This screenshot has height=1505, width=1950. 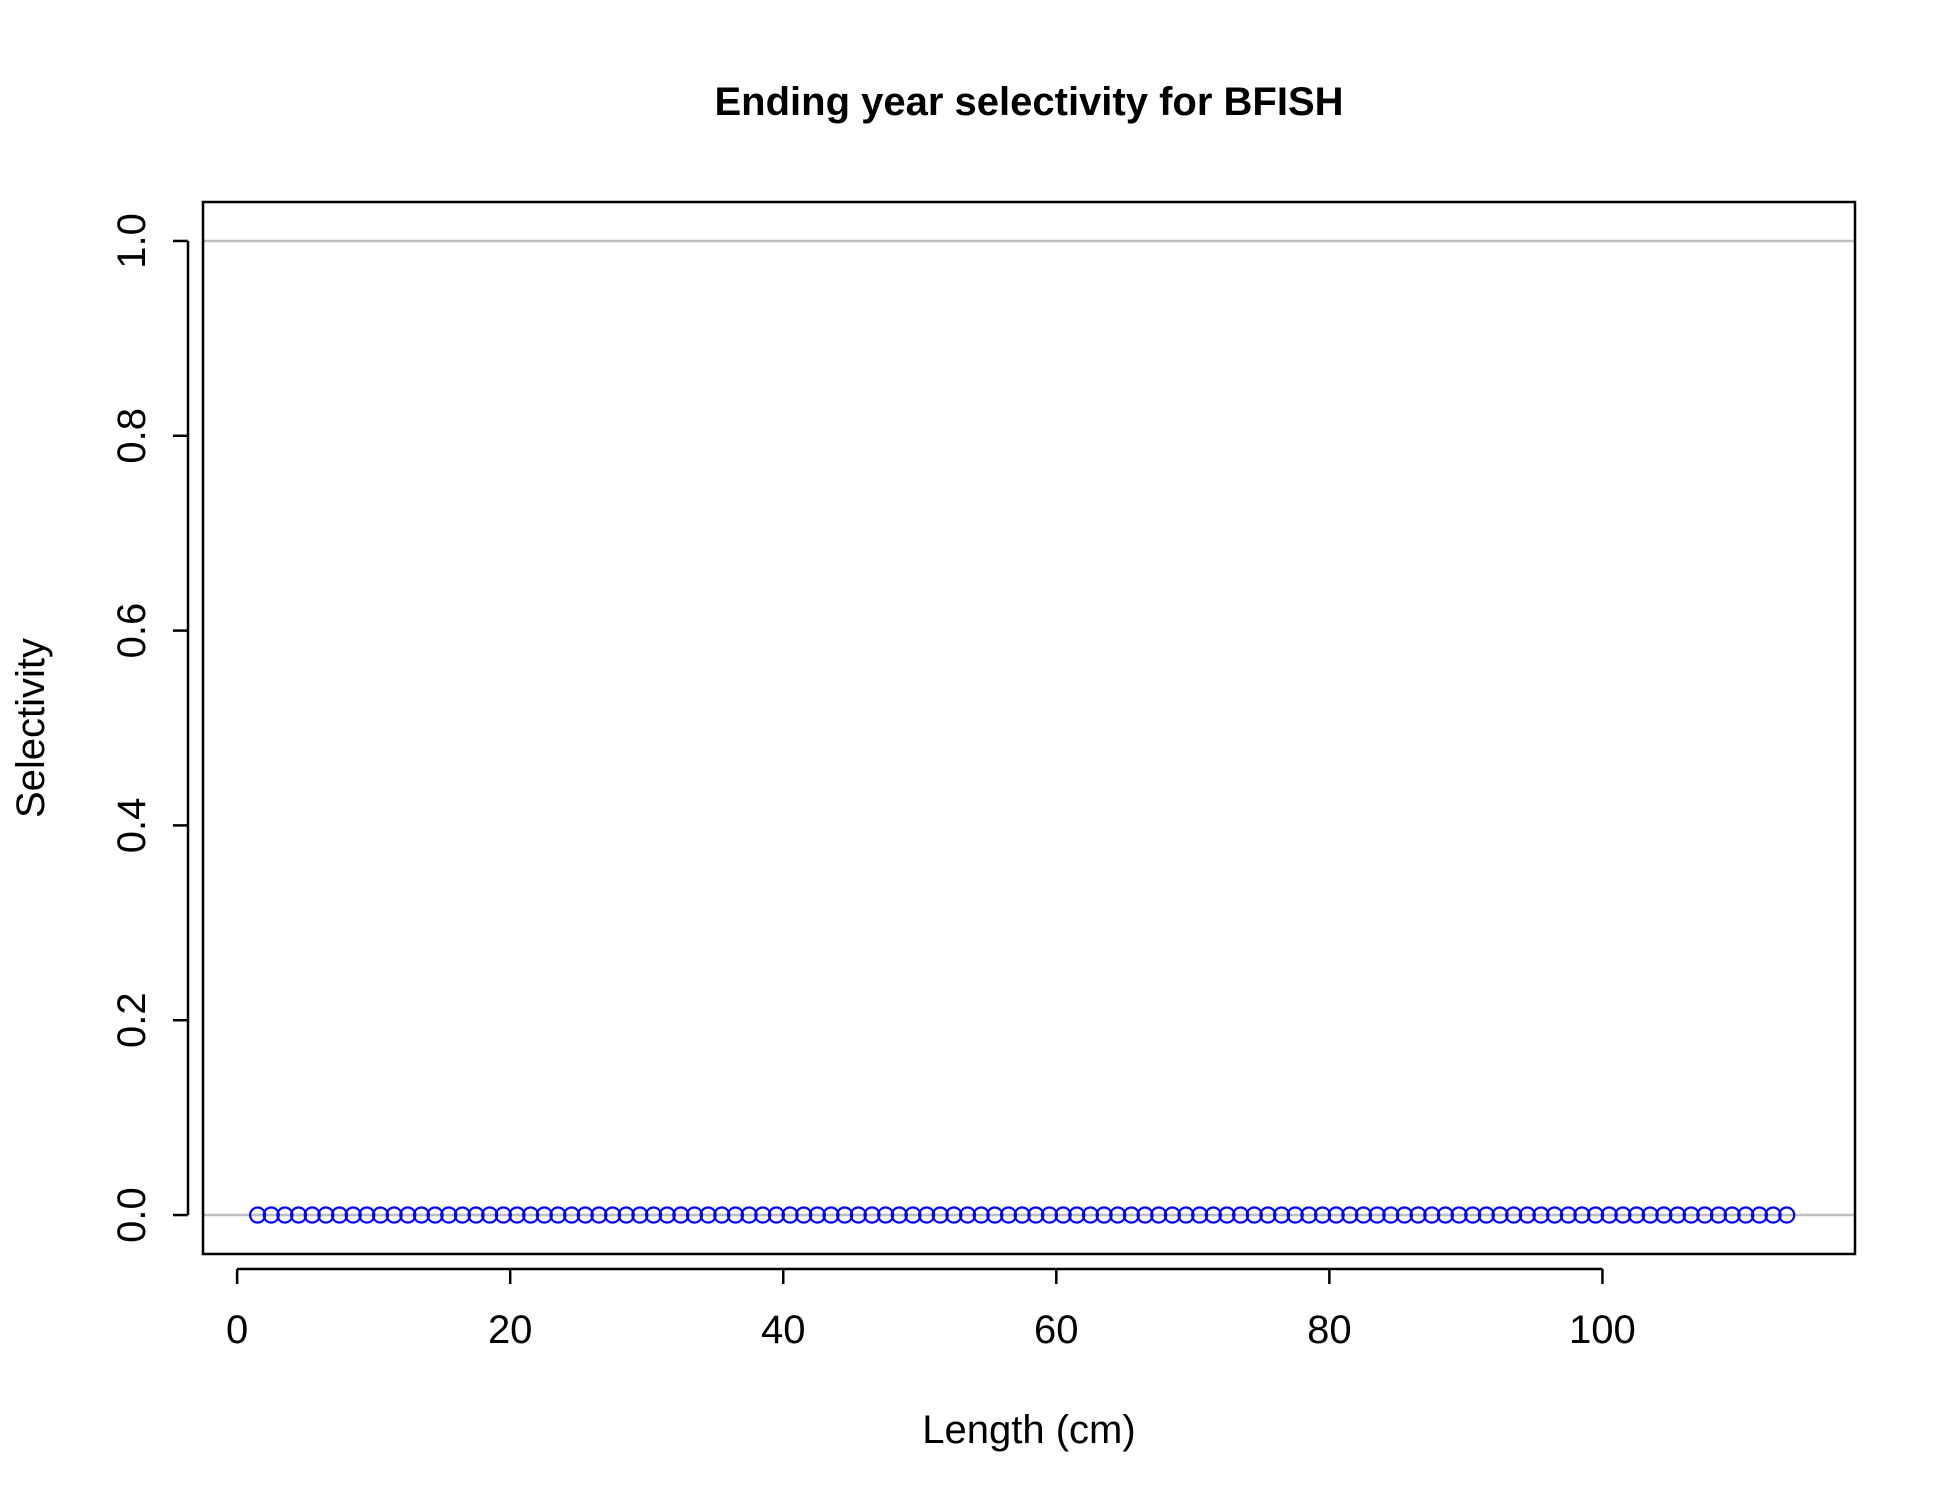 What do you see at coordinates (237, 1330) in the screenshot?
I see `x-tick-label: 0` at bounding box center [237, 1330].